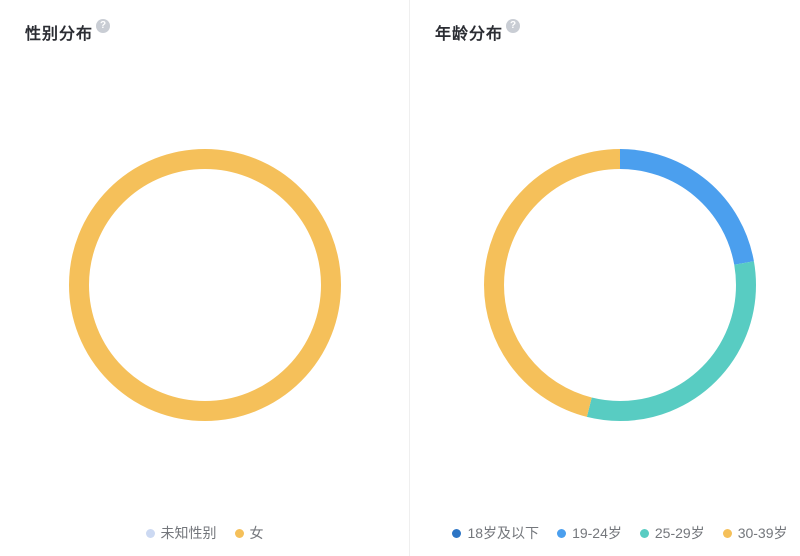 The height and width of the screenshot is (556, 800). What do you see at coordinates (256, 533) in the screenshot?
I see `legend-label: 女` at bounding box center [256, 533].